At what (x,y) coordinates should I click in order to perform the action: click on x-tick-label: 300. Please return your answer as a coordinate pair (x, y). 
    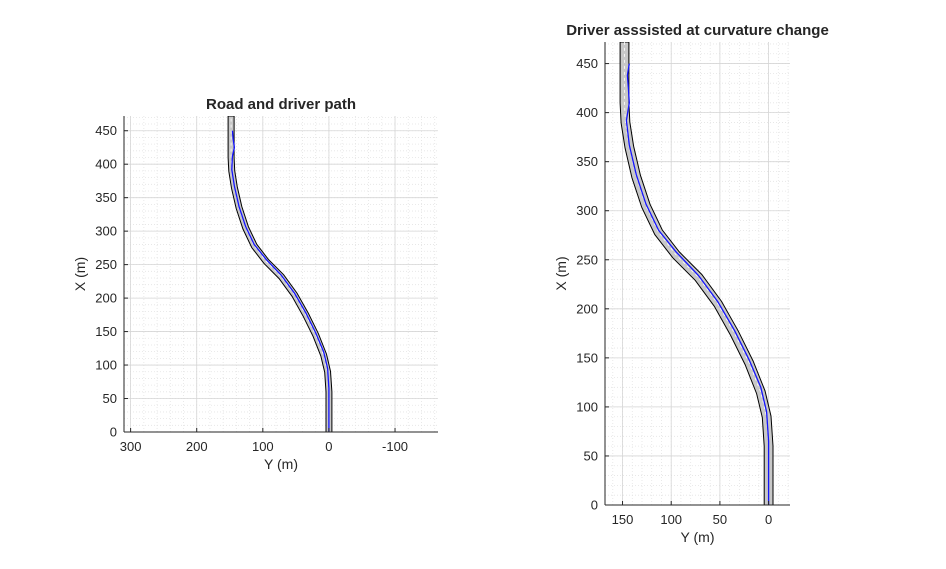
    Looking at the image, I should click on (131, 446).